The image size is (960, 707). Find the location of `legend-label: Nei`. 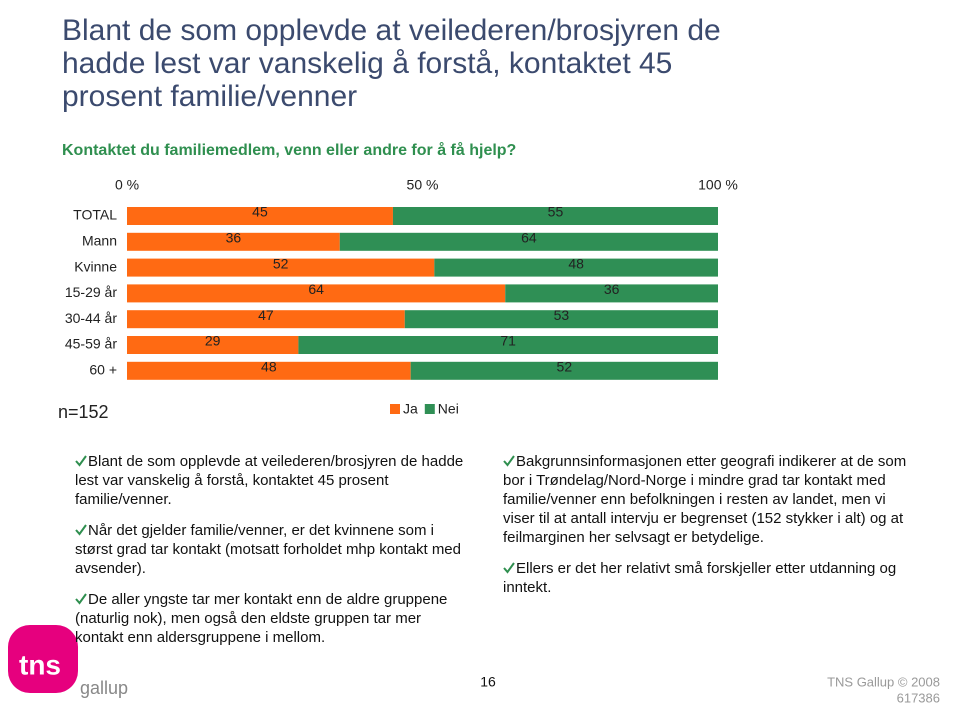

legend-label: Nei is located at coordinates (448, 409).